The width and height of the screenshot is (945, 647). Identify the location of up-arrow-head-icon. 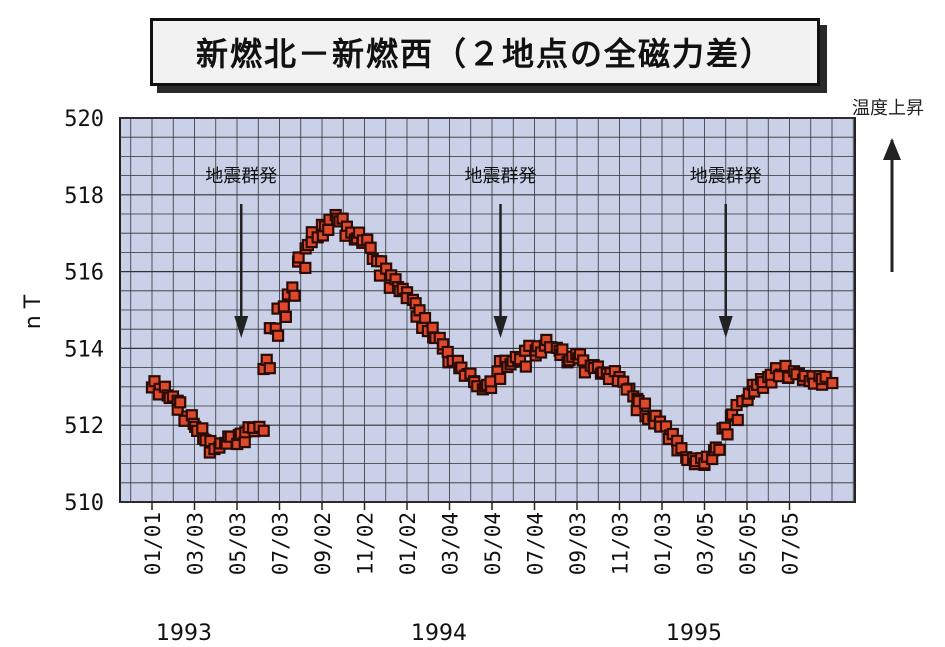
(892, 149).